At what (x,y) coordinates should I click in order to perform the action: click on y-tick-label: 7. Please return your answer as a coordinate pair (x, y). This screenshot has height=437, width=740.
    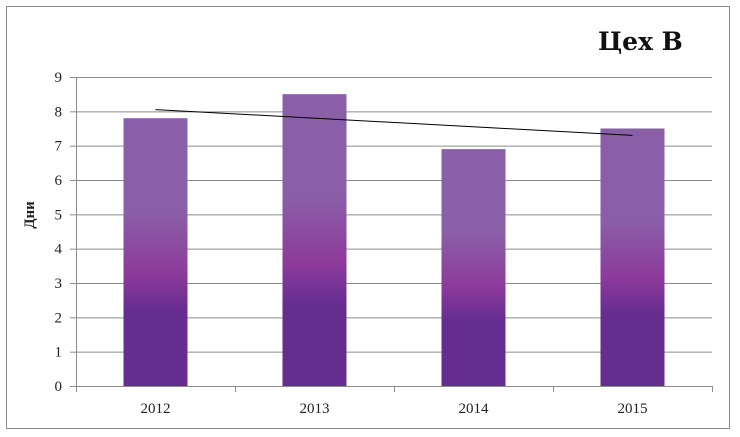
    Looking at the image, I should click on (59, 147).